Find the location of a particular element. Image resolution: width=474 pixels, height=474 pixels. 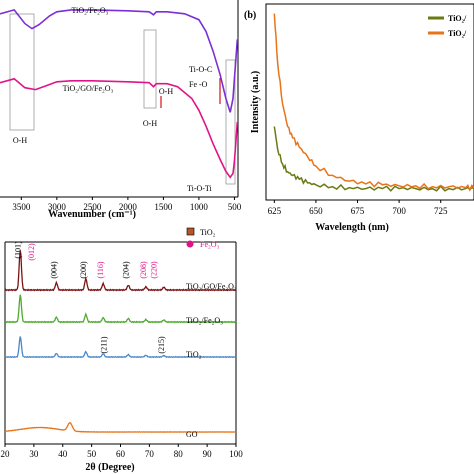

panel-c-peak-label: (012) is located at coordinates (31, 252).